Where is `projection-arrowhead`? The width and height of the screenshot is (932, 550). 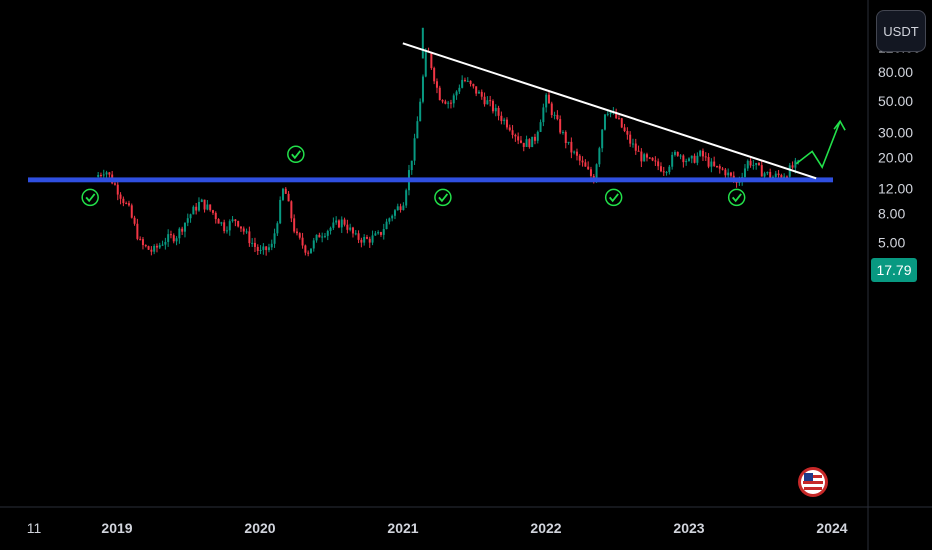 projection-arrowhead is located at coordinates (839, 125).